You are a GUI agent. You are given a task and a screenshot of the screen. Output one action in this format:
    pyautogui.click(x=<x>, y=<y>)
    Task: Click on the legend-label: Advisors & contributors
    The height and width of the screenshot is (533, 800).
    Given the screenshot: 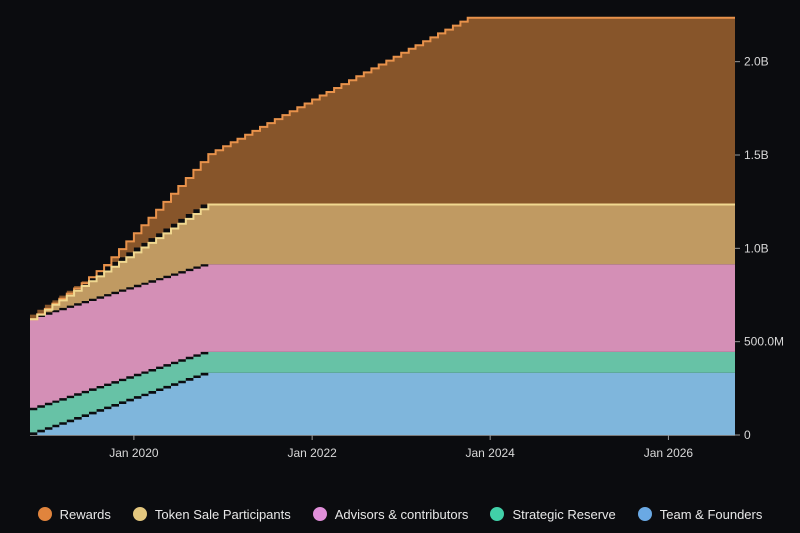 What is the action you would take?
    pyautogui.click(x=401, y=514)
    